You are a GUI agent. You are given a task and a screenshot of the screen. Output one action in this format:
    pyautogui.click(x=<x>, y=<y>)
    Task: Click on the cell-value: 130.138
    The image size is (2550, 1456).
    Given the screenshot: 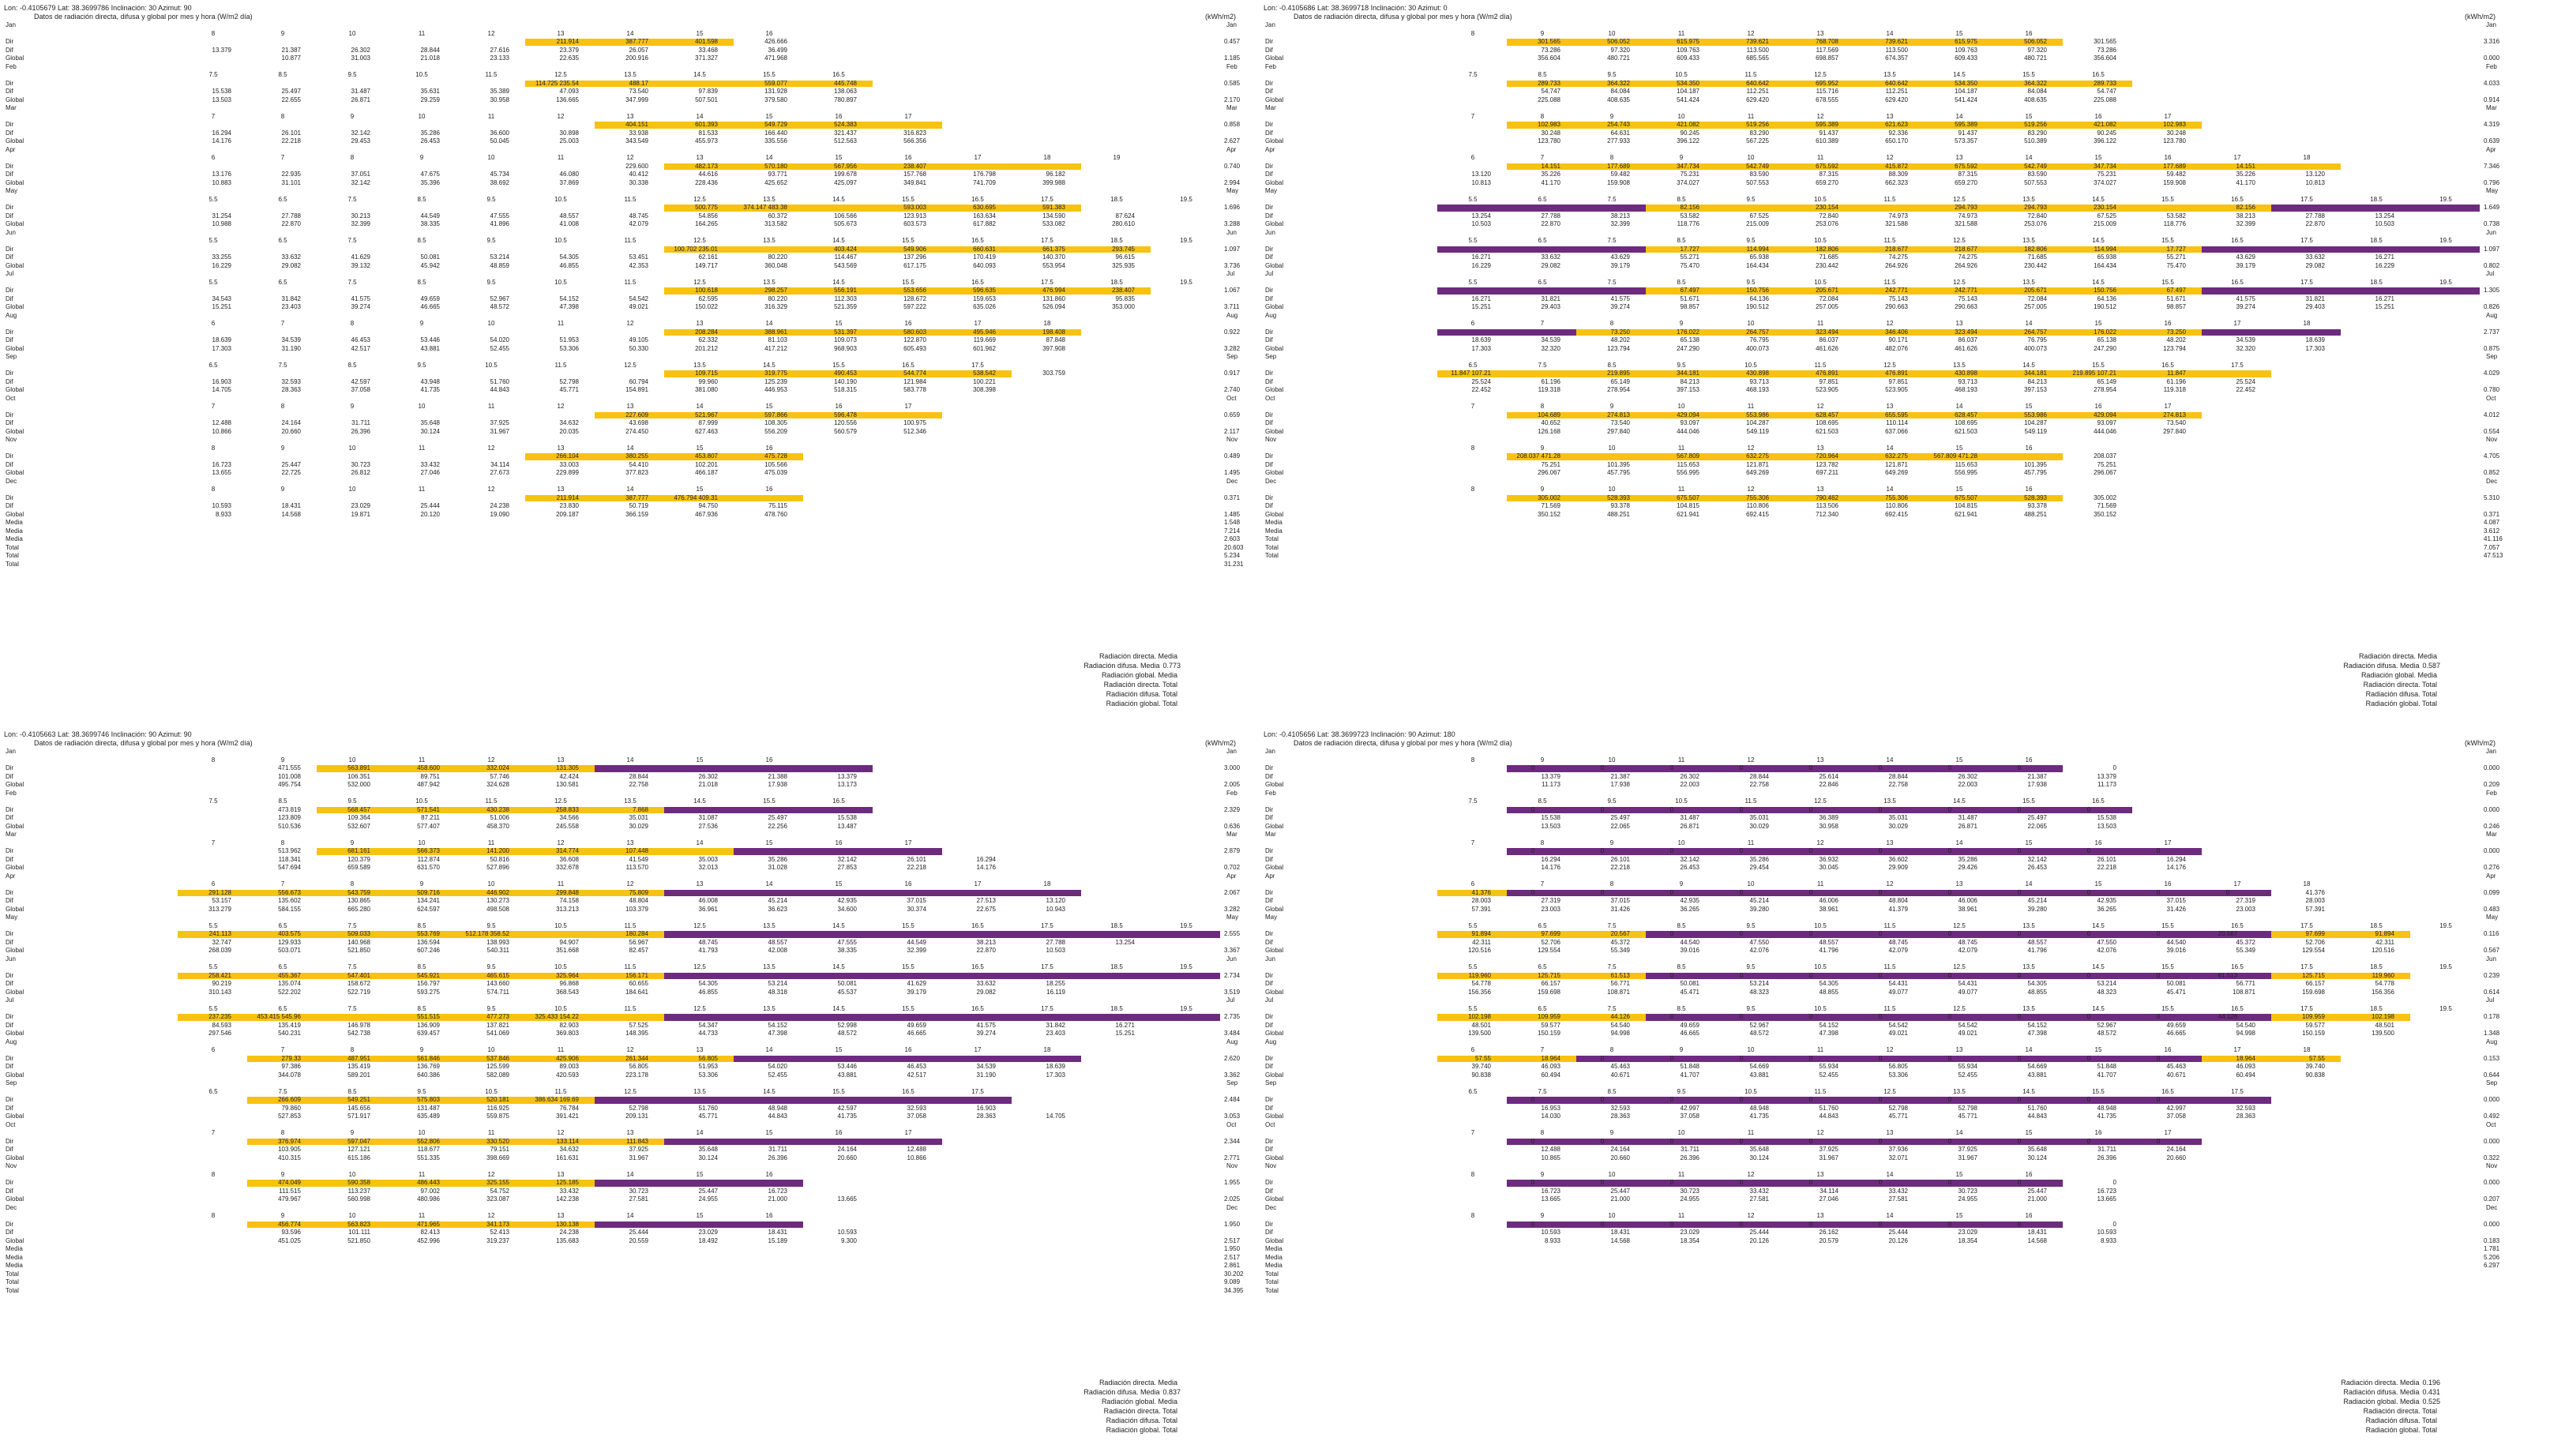 What is the action you would take?
    pyautogui.click(x=567, y=1224)
    